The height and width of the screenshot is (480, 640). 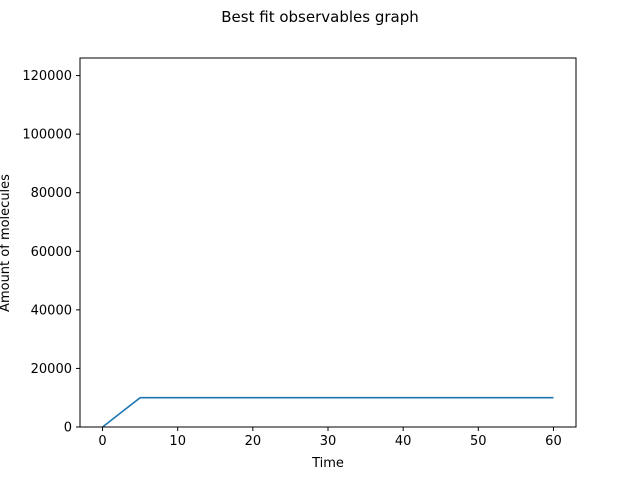 I want to click on y-tick-label: 100000, so click(x=47, y=135).